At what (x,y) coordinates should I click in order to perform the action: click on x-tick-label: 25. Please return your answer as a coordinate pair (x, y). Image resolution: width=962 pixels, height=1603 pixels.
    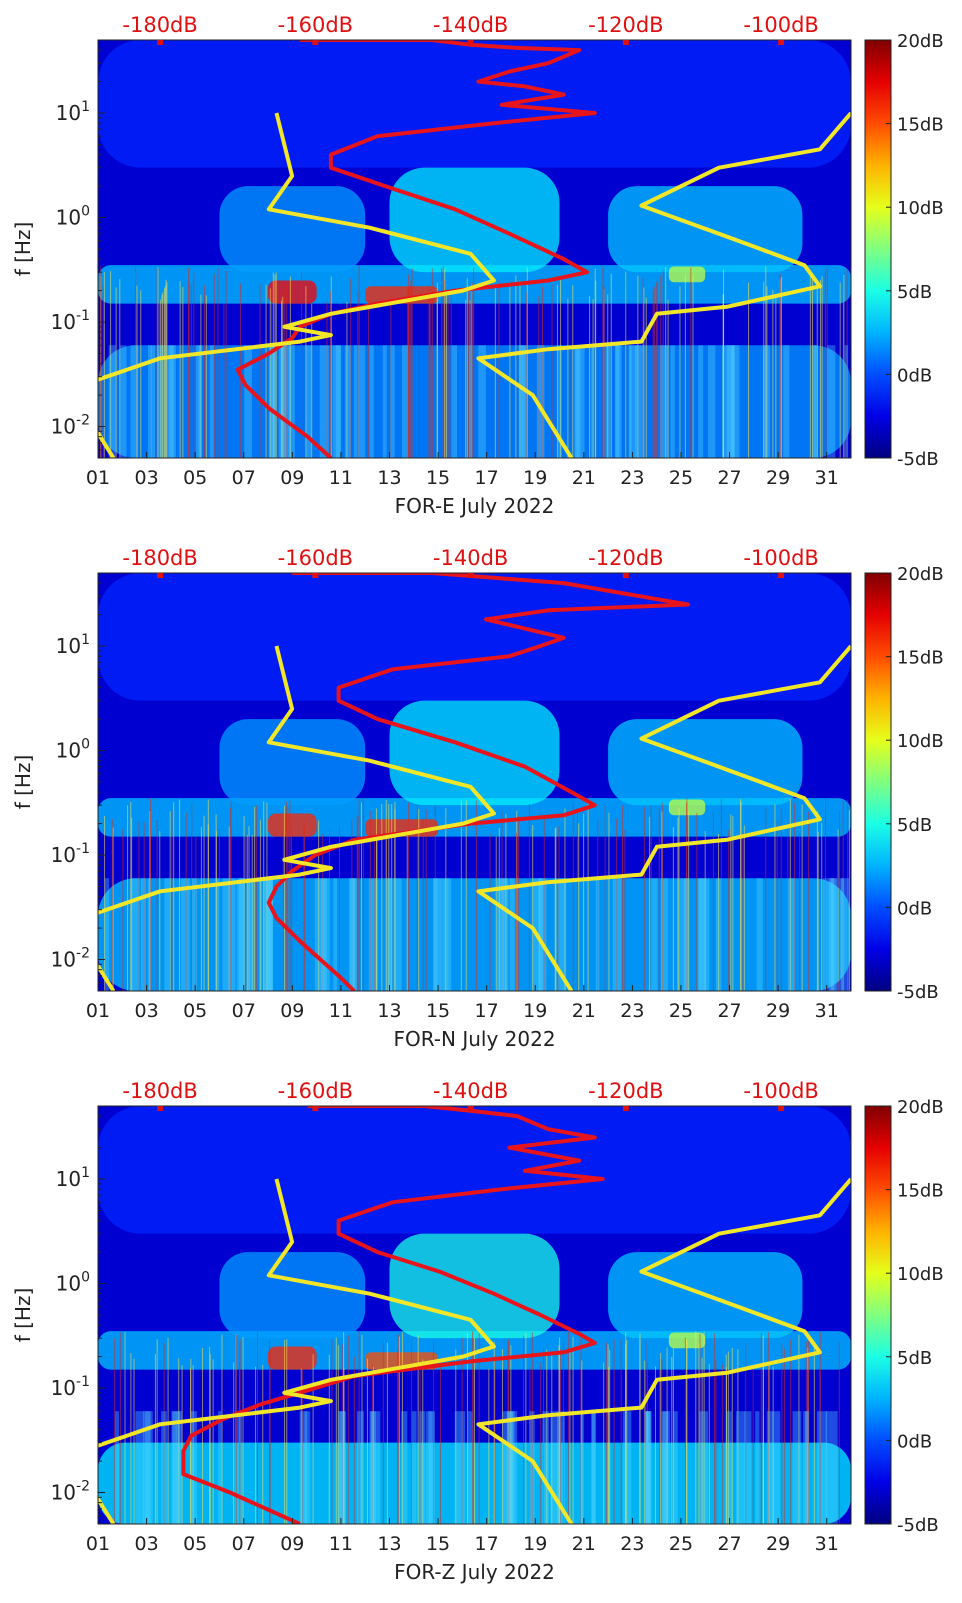
    Looking at the image, I should click on (681, 1544).